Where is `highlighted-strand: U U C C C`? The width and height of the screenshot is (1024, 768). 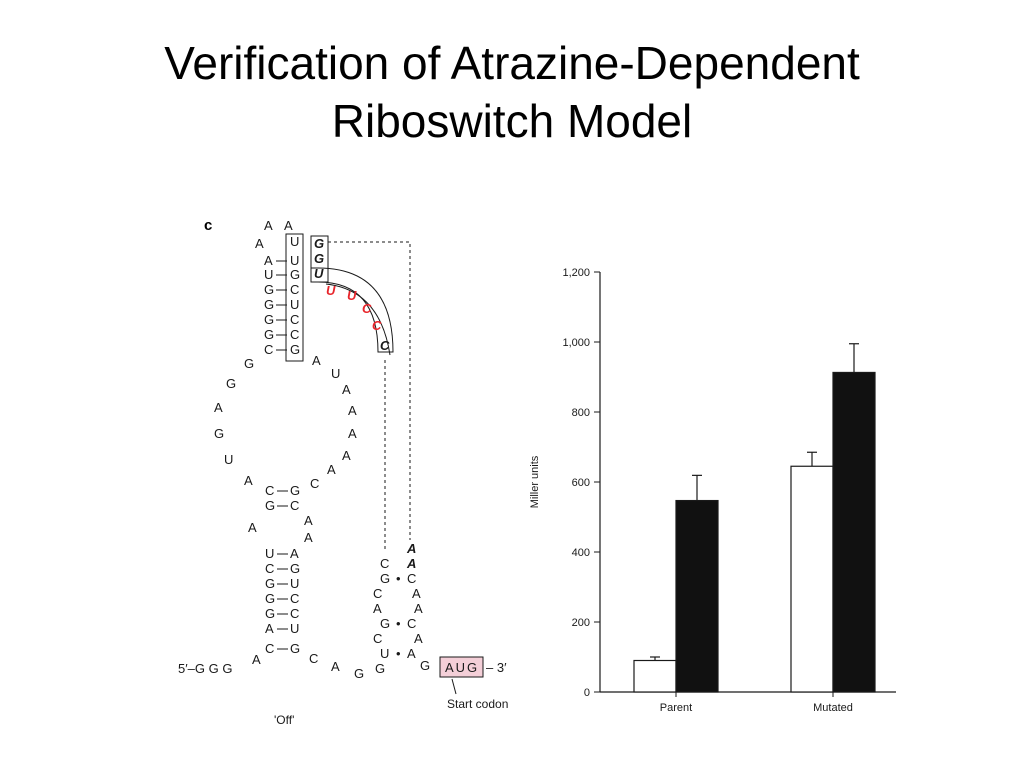
highlighted-strand: U U C C C is located at coordinates (352, 311).